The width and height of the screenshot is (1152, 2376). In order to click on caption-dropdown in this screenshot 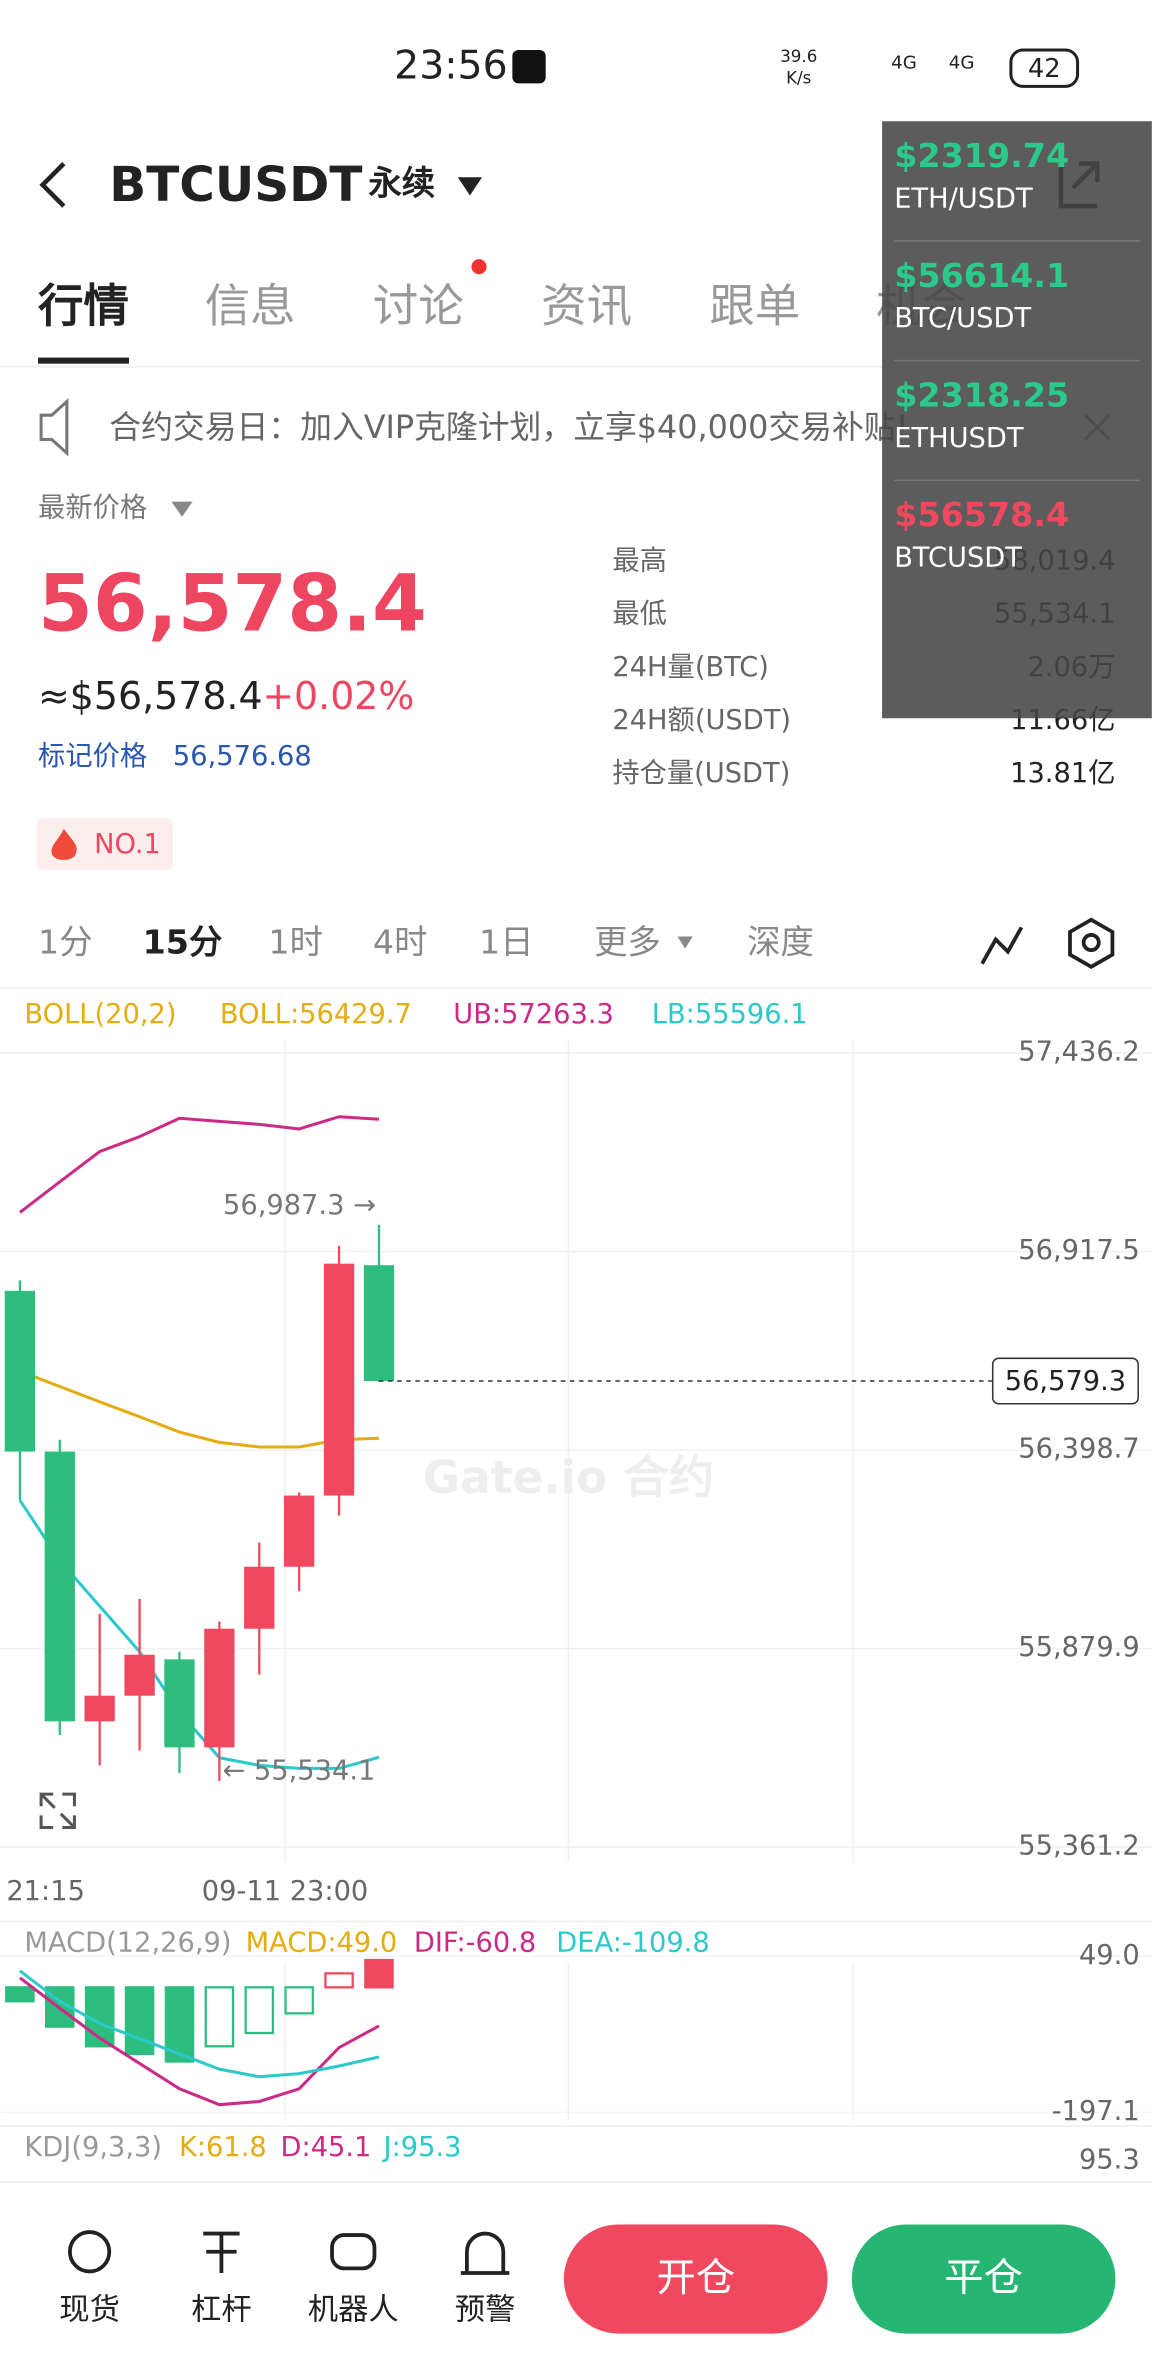, I will do `click(182, 509)`.